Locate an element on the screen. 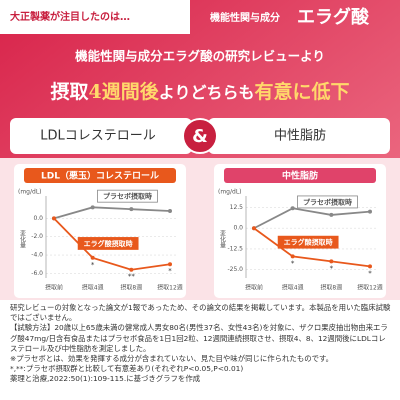 Image resolution: width=400 pixels, height=400 pixels. banner-name: エラグ酸 is located at coordinates (333, 17).